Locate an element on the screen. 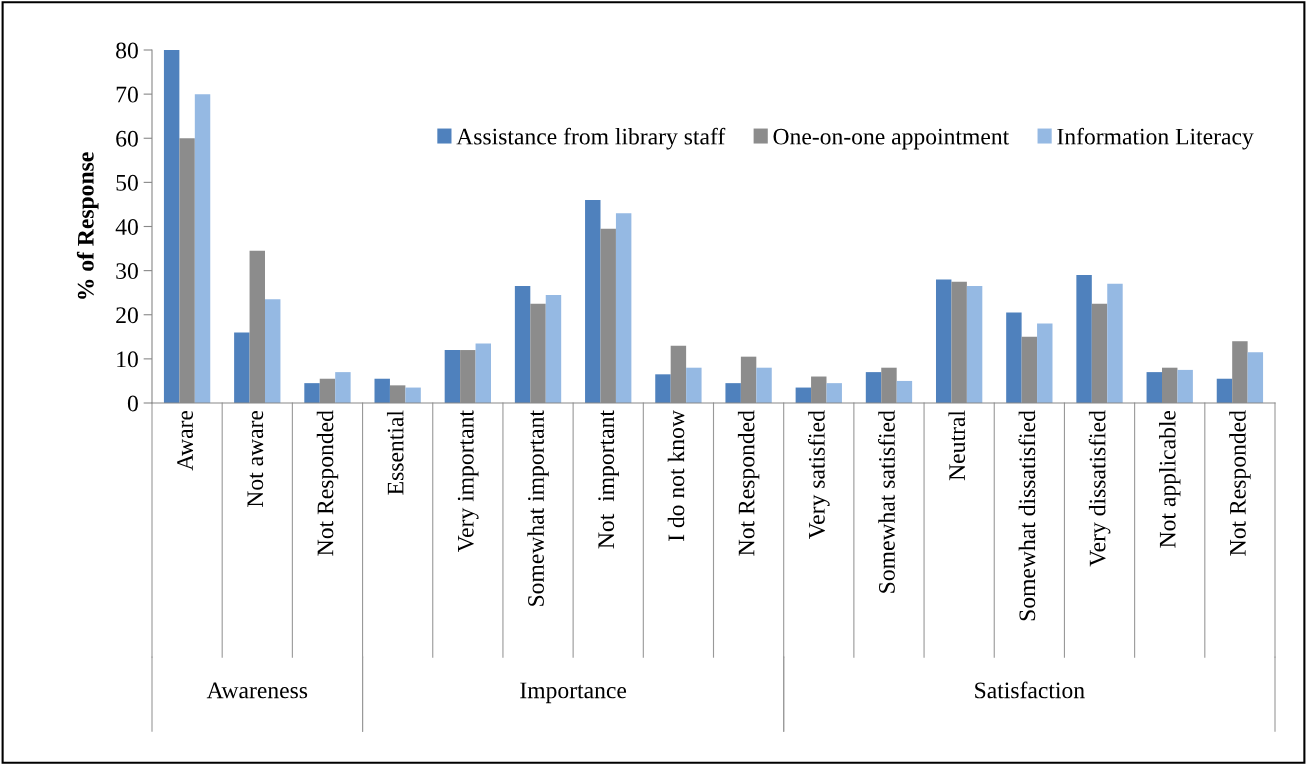 The height and width of the screenshot is (765, 1307). y-tick-label: 30 is located at coordinates (127, 271).